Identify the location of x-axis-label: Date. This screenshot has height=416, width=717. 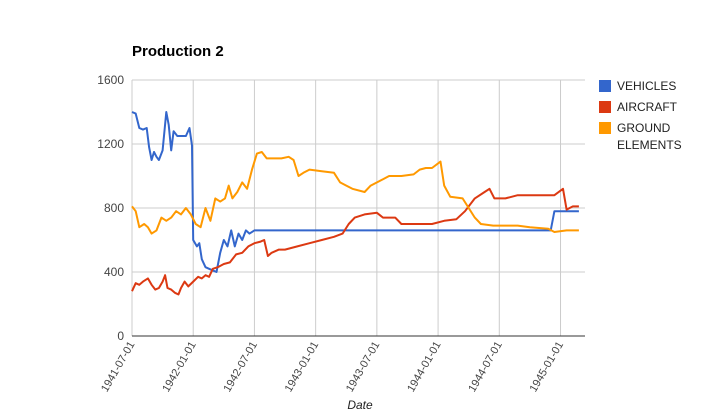
(360, 405).